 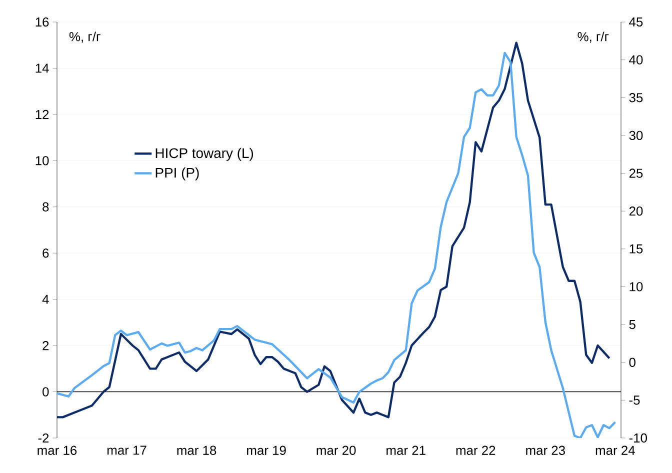 What do you see at coordinates (45, 299) in the screenshot?
I see `y-tick-label: 4` at bounding box center [45, 299].